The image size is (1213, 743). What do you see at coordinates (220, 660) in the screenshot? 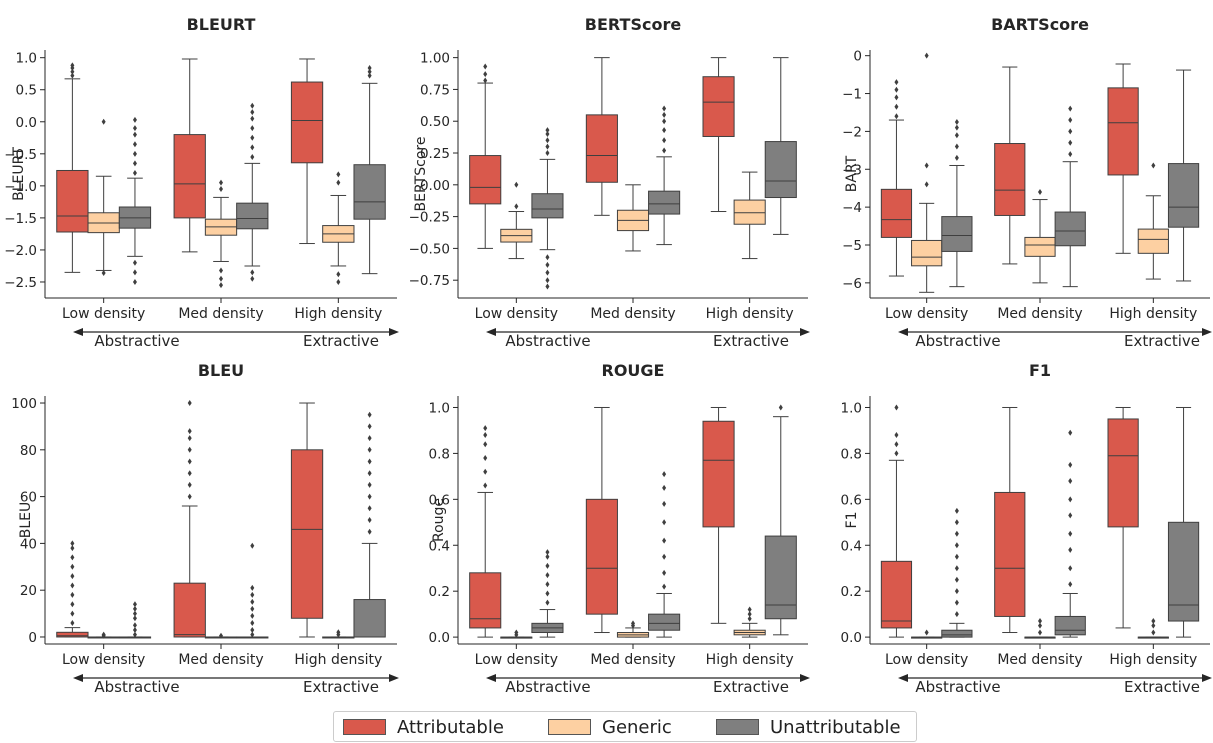
I see `x-tick-label: Med density` at bounding box center [220, 660].